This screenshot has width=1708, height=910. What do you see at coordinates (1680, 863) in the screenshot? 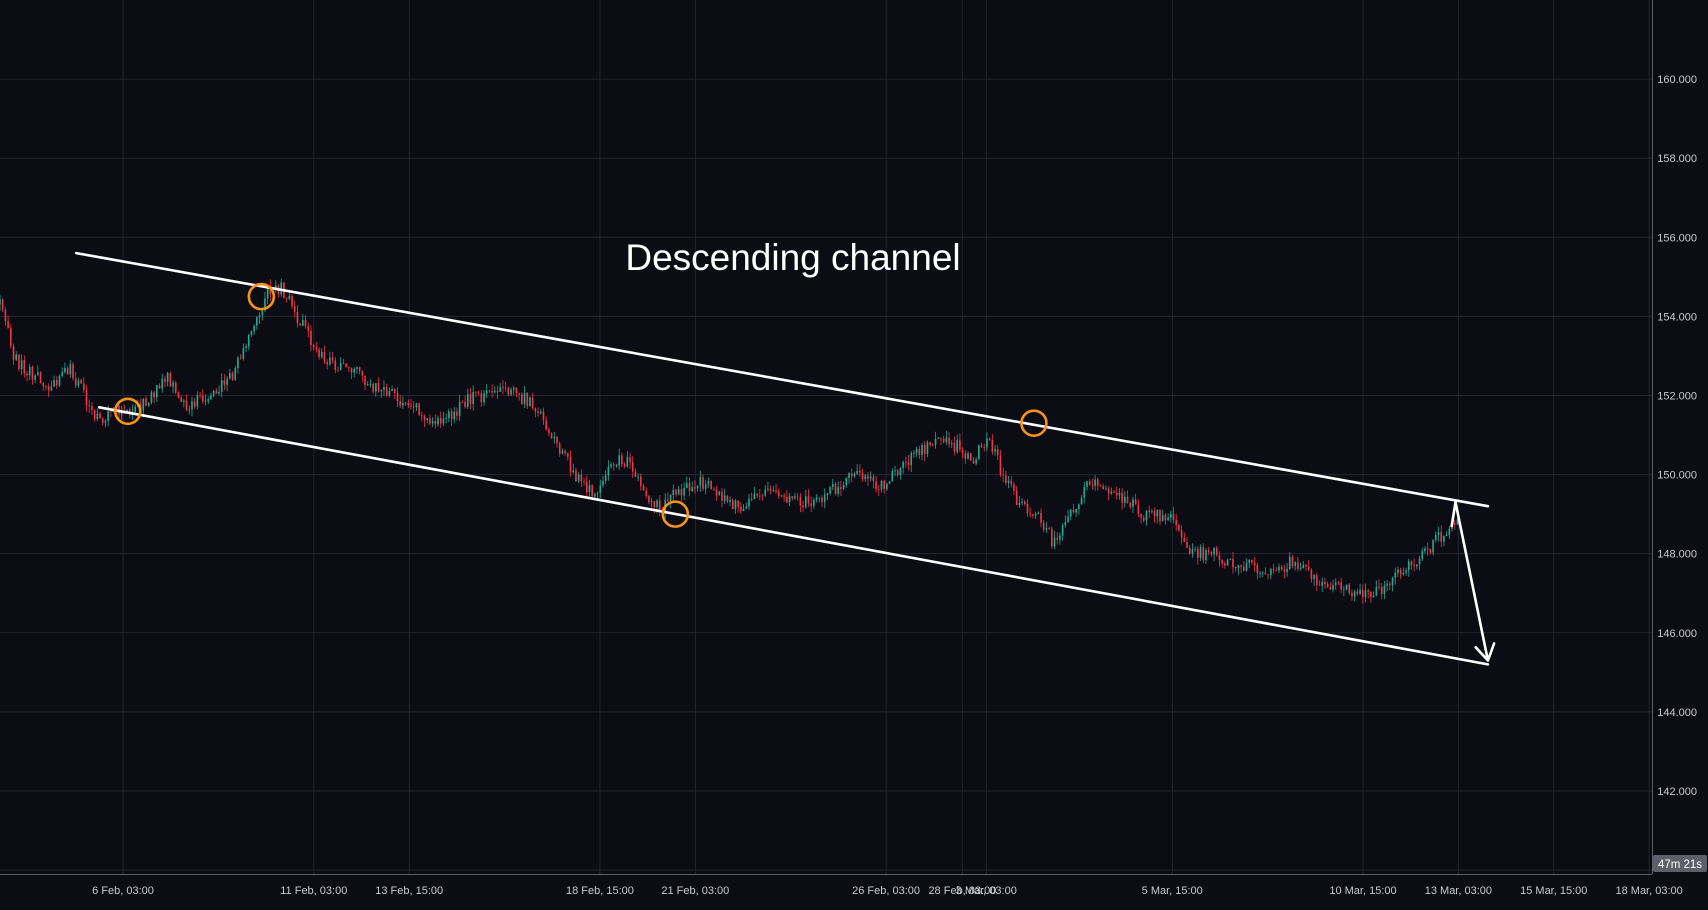
I see `countdown-badge` at bounding box center [1680, 863].